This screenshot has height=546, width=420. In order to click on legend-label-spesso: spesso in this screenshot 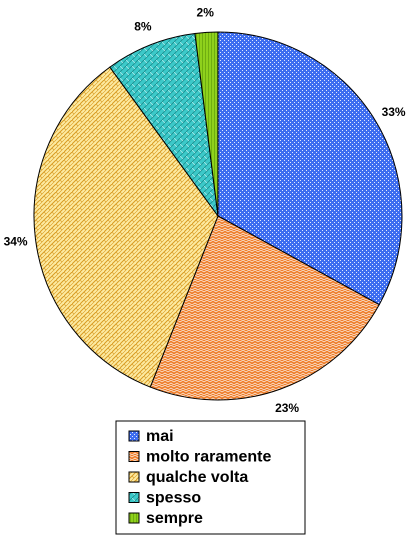, I will do `click(173, 498)`.